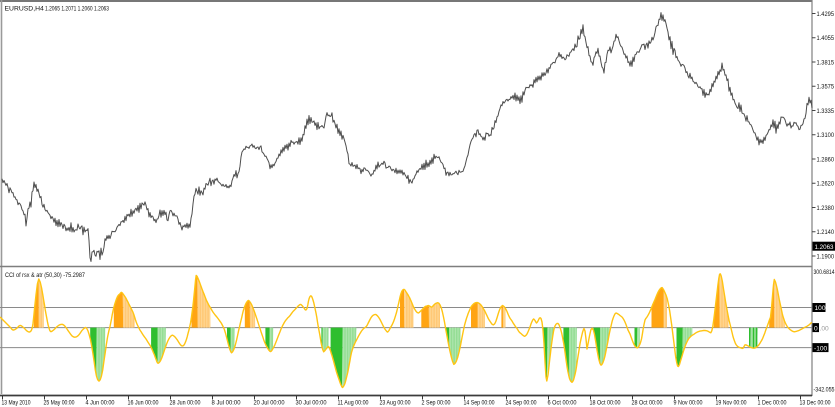  What do you see at coordinates (395, 403) in the screenshot?
I see `svg-text: 23 Aug 00:00` at bounding box center [395, 403].